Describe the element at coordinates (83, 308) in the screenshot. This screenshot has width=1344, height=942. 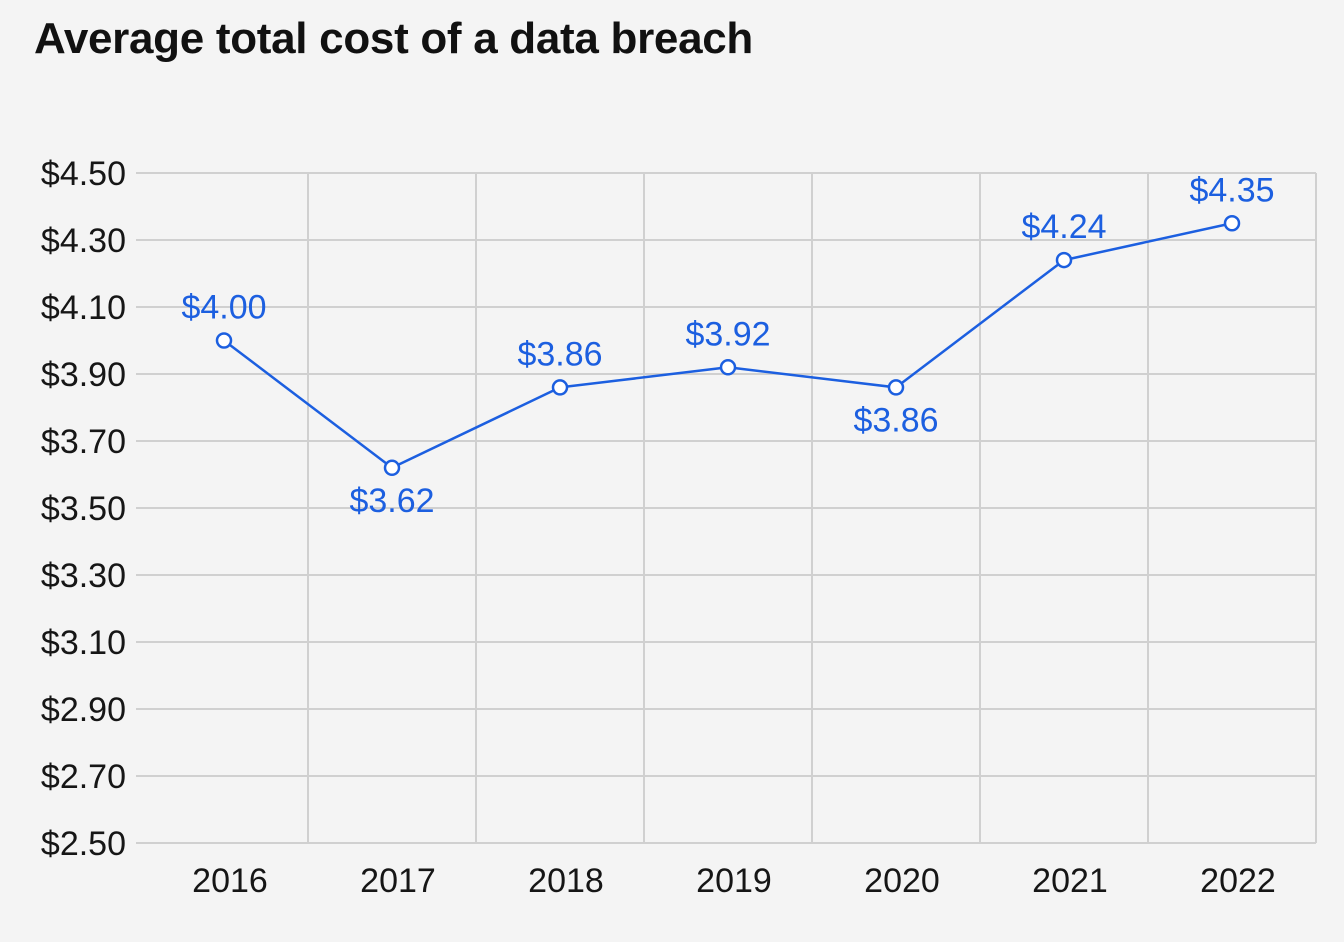
I see `y-tick-label: $4.10` at that location.